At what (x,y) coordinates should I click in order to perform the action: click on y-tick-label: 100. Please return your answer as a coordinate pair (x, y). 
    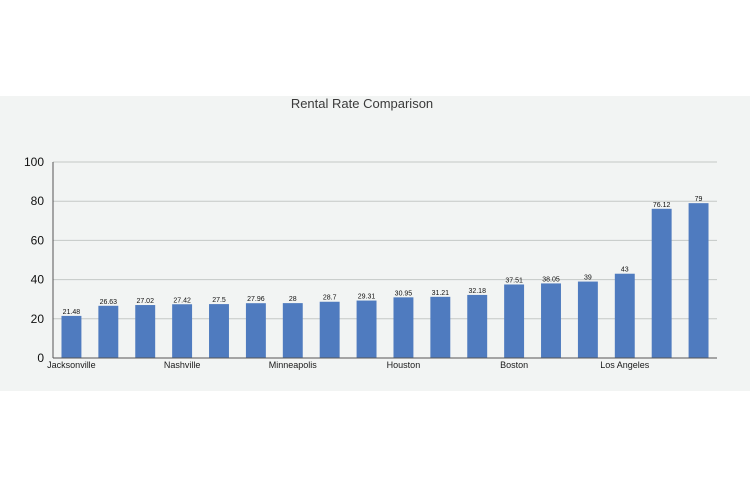
    Looking at the image, I should click on (34, 162).